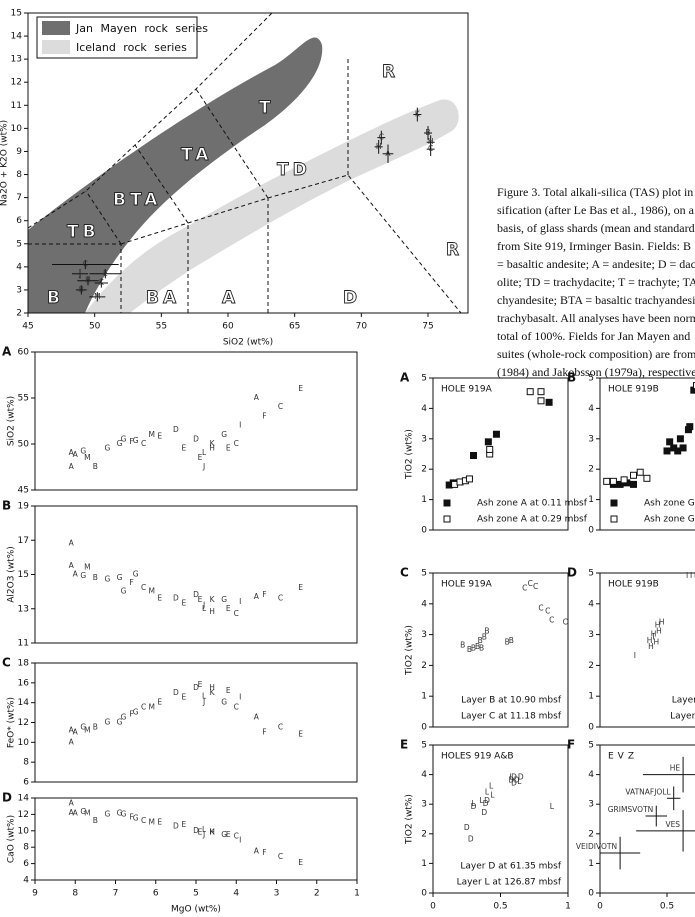  Describe the element at coordinates (196, 894) in the screenshot. I see `x-tick-label: 5` at that location.